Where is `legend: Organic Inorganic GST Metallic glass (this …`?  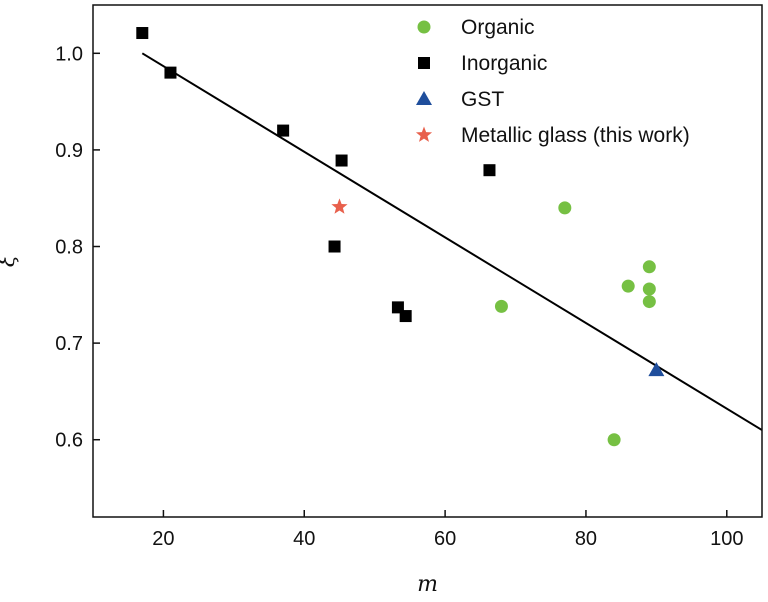 legend: Organic Inorganic GST Metallic glass (this … is located at coordinates (552, 81).